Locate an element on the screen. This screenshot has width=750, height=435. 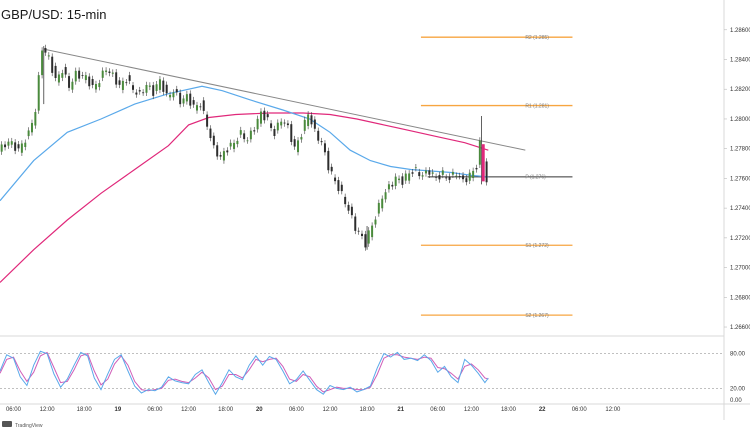
chart-title: GBP/USD: 15-min is located at coordinates (53, 14).